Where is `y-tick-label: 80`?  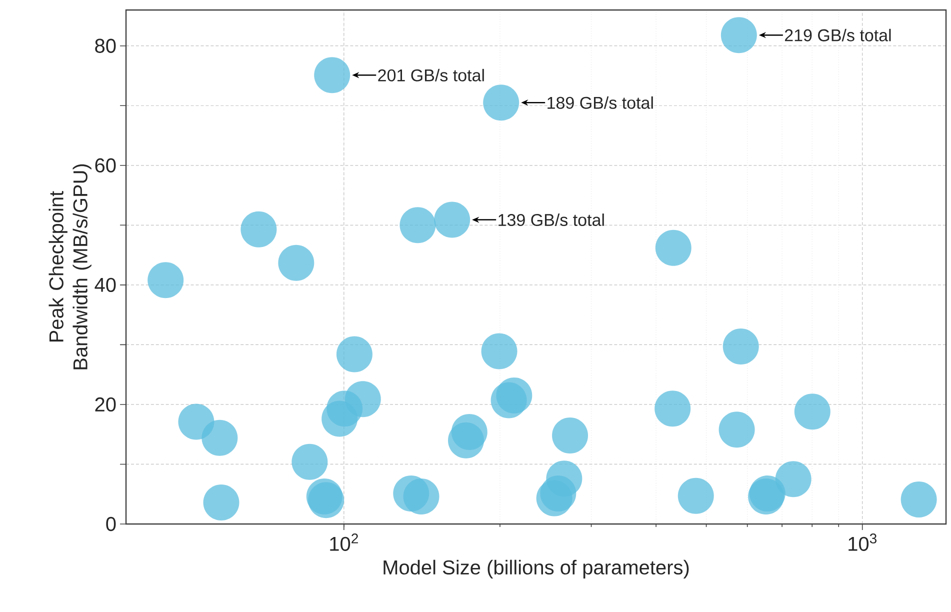 y-tick-label: 80 is located at coordinates (105, 45).